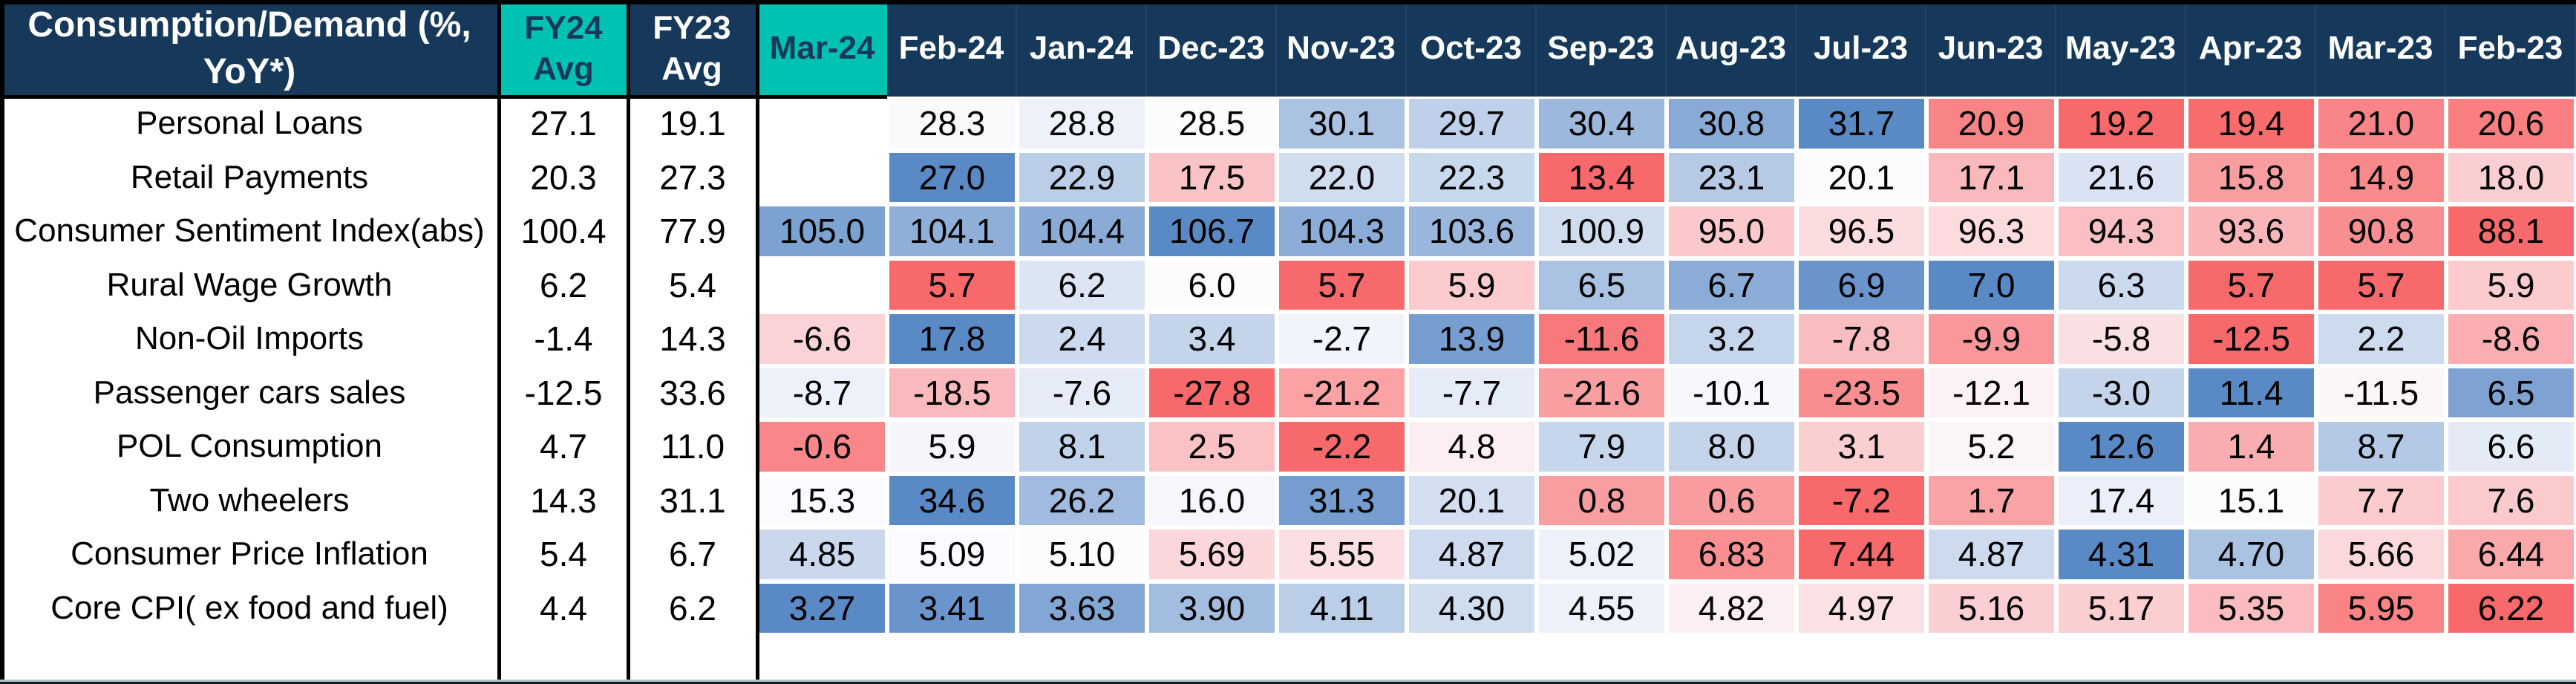  Describe the element at coordinates (822, 392) in the screenshot. I see `data-cell: -8.7` at that location.